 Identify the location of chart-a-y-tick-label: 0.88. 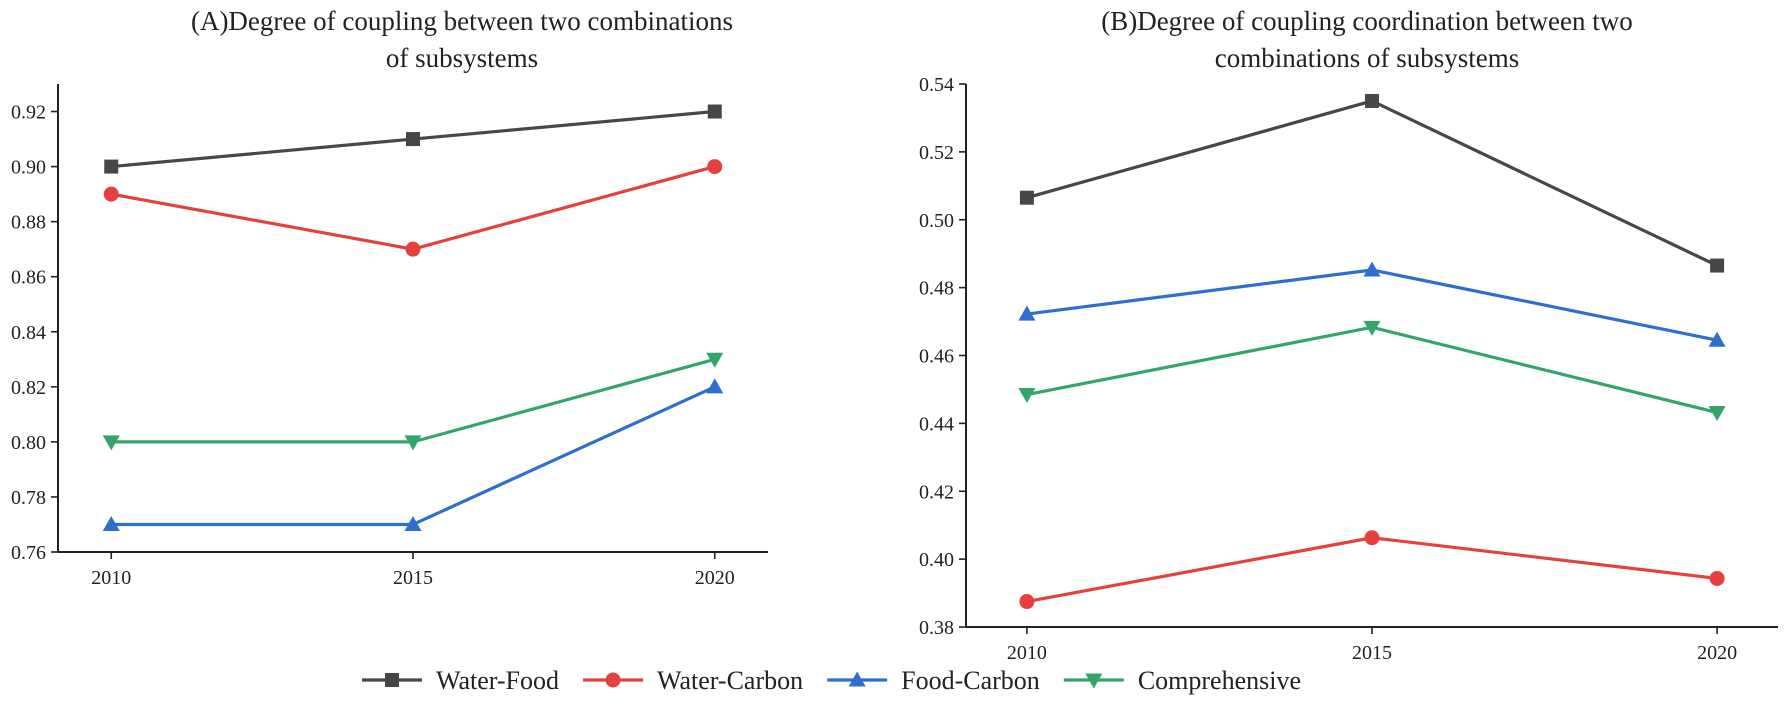
(28, 223).